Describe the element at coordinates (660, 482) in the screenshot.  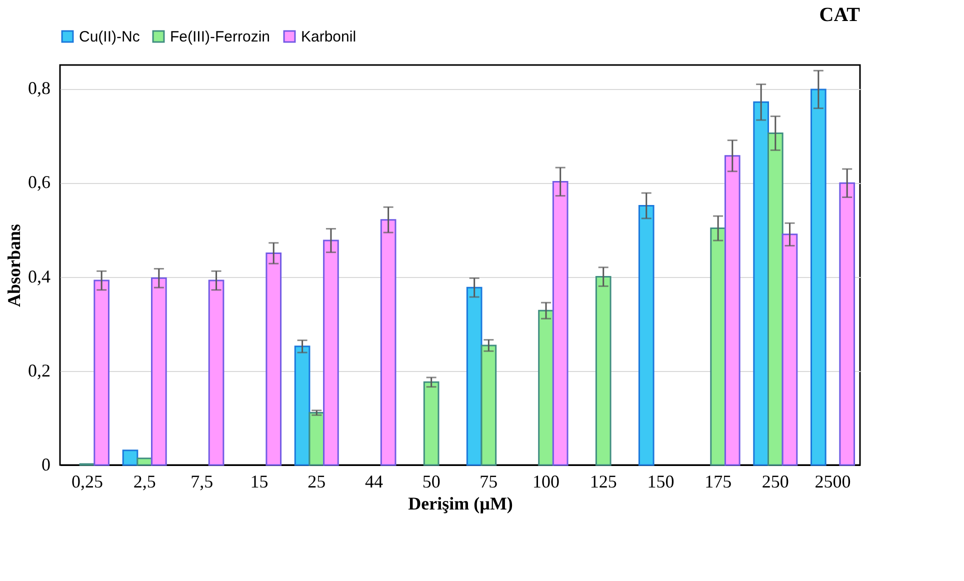
I see `x-tick-label: 150` at that location.